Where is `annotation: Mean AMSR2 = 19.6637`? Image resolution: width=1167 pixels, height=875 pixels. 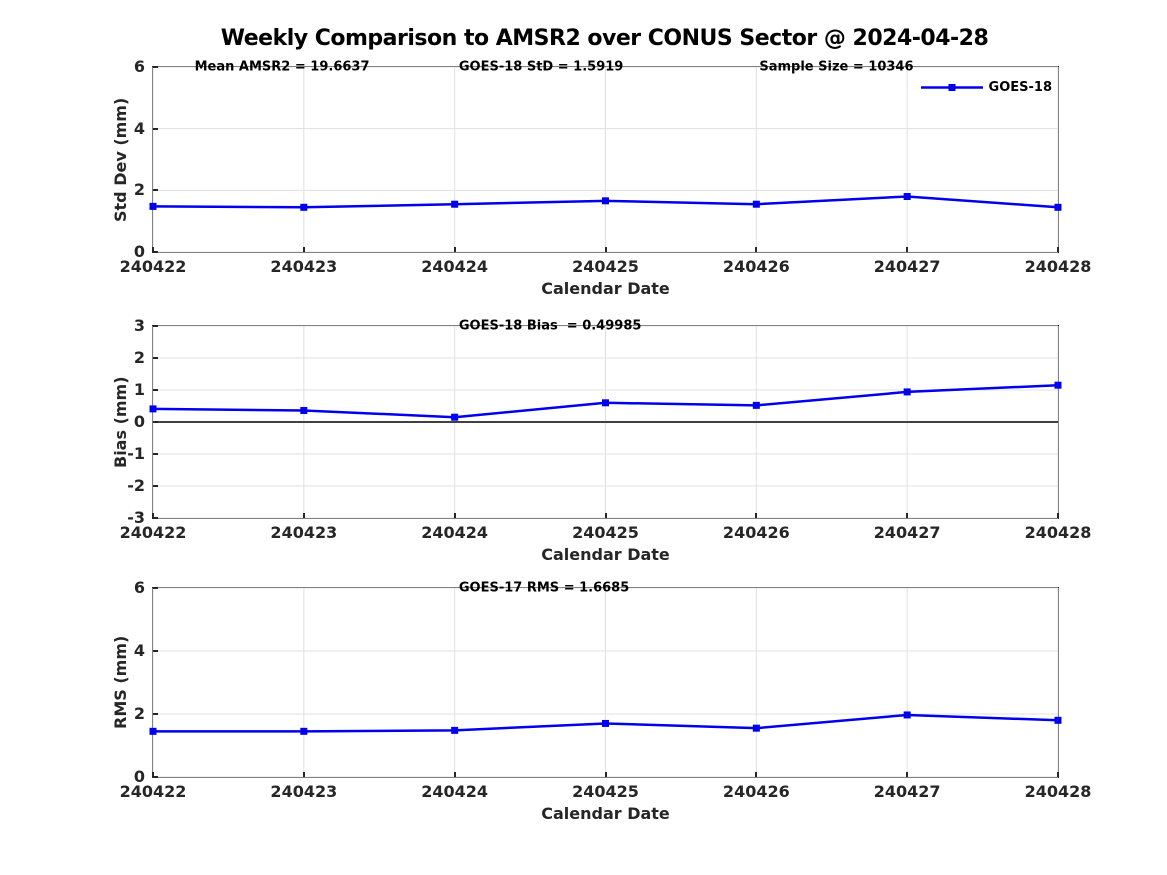 annotation: Mean AMSR2 = 19.6637 is located at coordinates (282, 67).